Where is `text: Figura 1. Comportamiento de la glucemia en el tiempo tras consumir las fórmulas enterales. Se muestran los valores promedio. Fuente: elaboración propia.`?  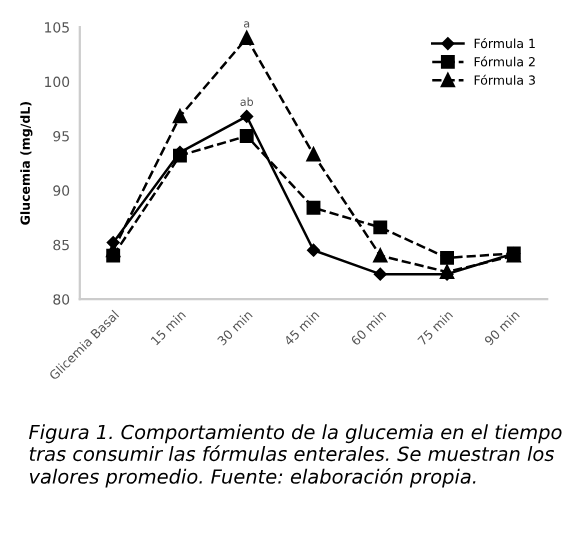 text: Figura 1. Comportamiento de la glucemia en el tiempo tras consumir las fórmulas enterales. Se muestran los valores promedio. Fuente: elaboración propia. is located at coordinates (295, 456).